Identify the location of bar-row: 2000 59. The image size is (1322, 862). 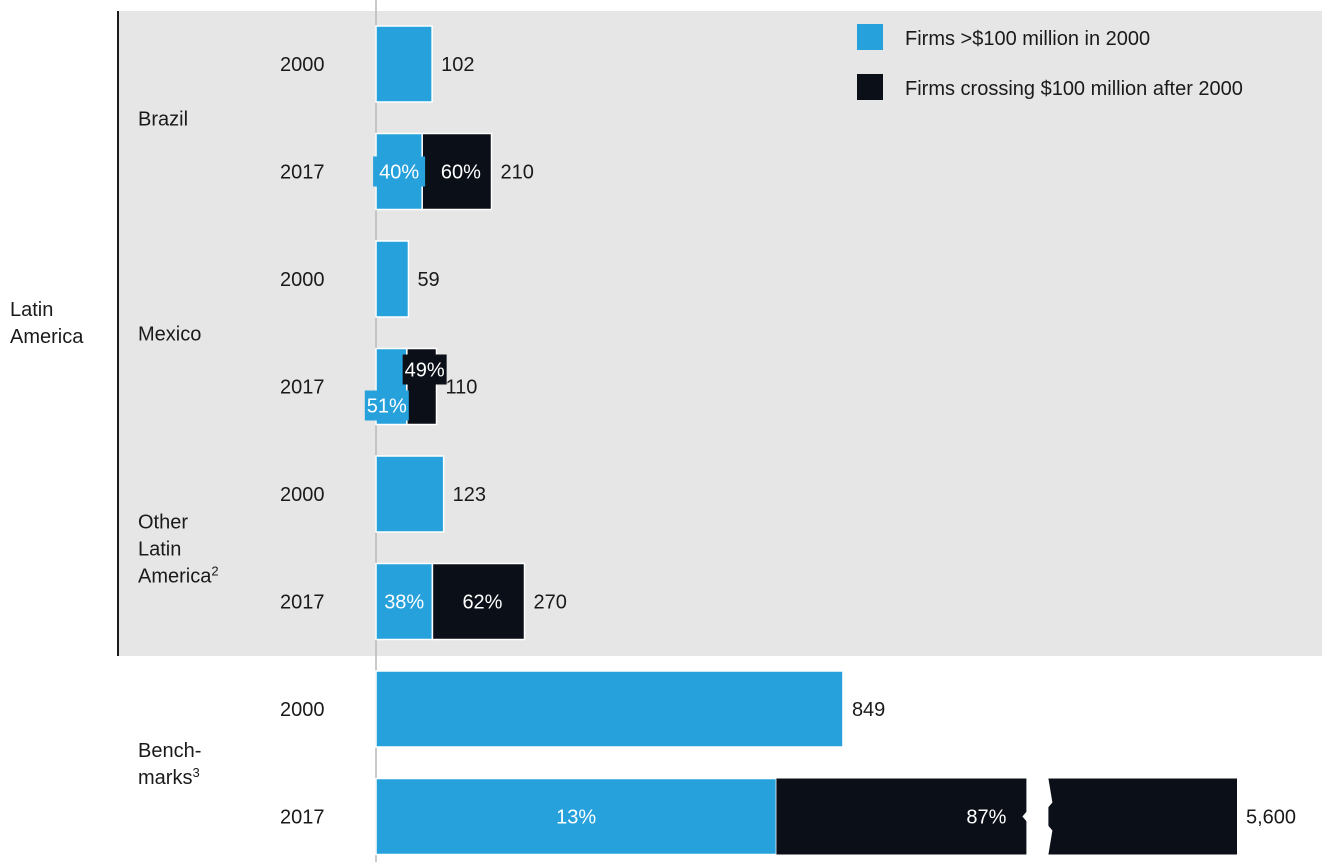
(360, 279).